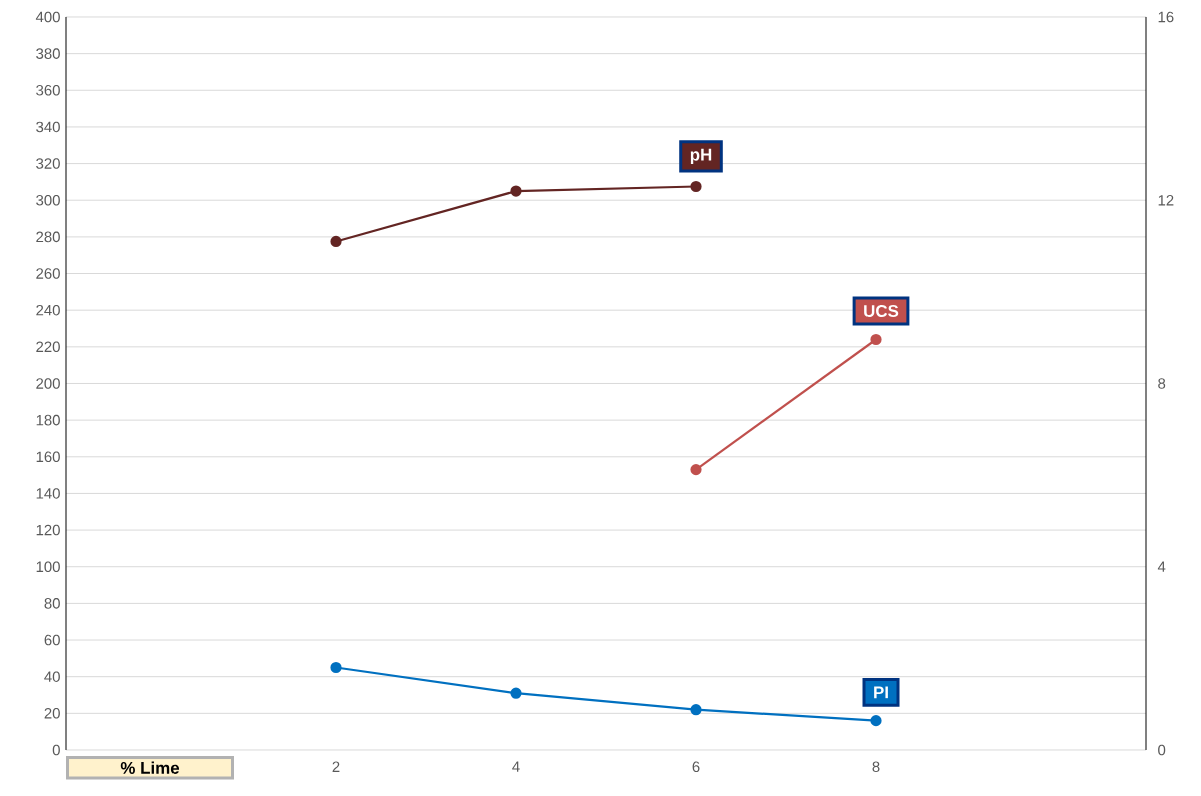 This screenshot has width=1201, height=796. I want to click on series-label: PI, so click(881, 692).